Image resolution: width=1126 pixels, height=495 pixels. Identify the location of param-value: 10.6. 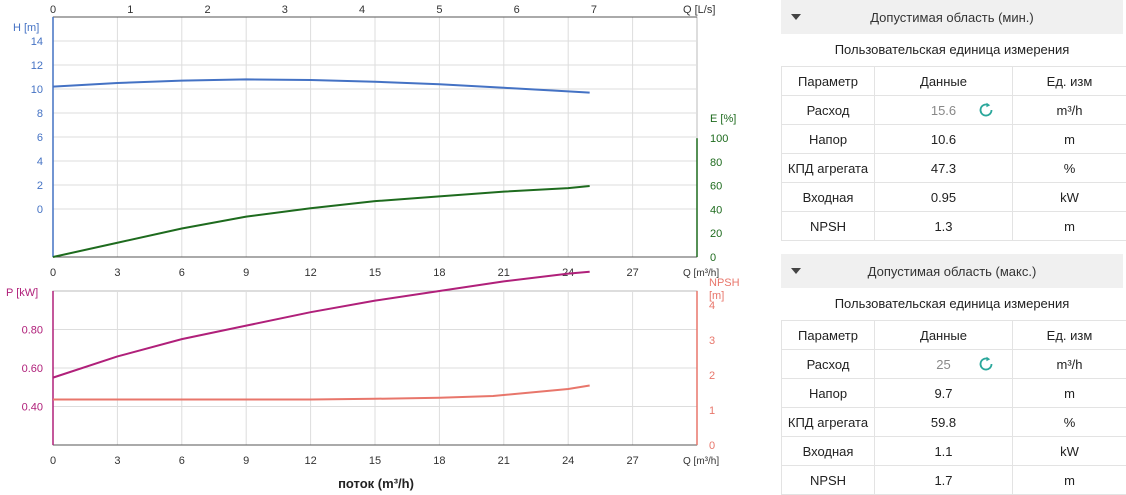
(943, 139).